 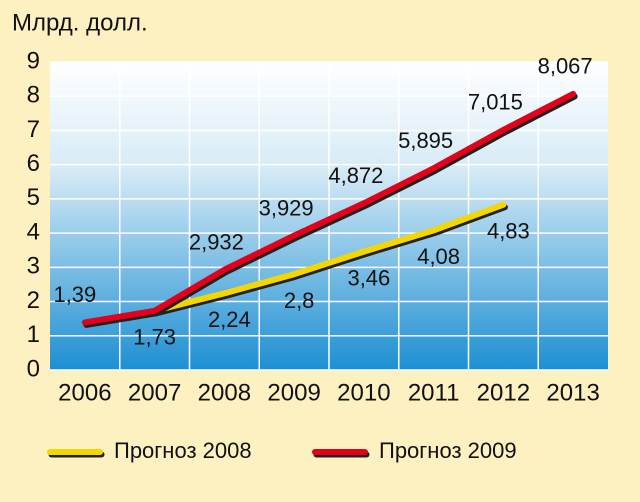 I want to click on data-label: 1,73, so click(x=154, y=337).